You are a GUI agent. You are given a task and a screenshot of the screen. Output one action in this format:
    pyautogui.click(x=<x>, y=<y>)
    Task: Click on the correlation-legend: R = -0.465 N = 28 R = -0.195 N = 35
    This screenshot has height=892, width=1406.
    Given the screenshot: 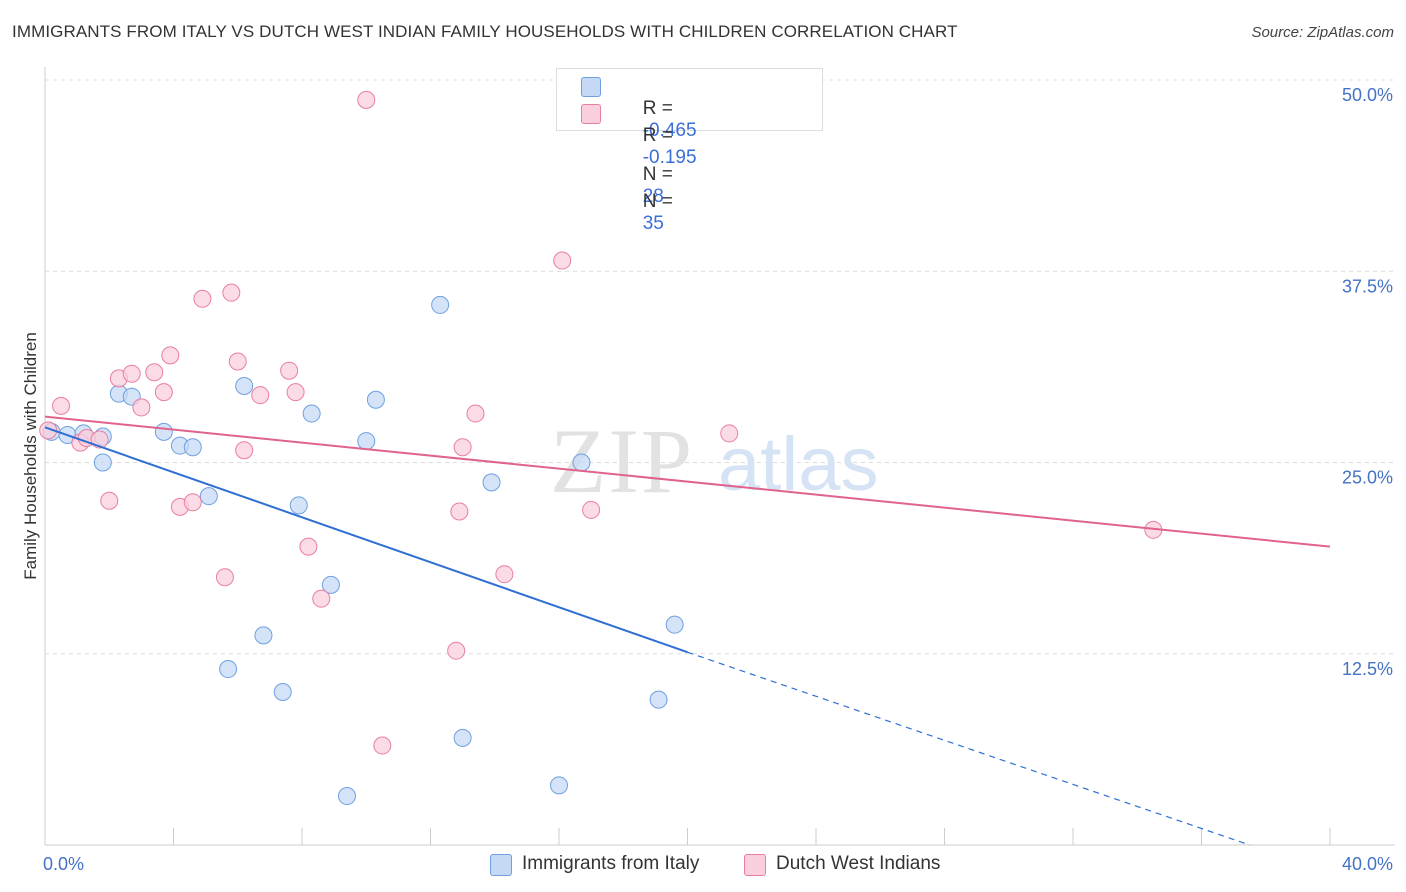 What is the action you would take?
    pyautogui.click(x=689, y=151)
    